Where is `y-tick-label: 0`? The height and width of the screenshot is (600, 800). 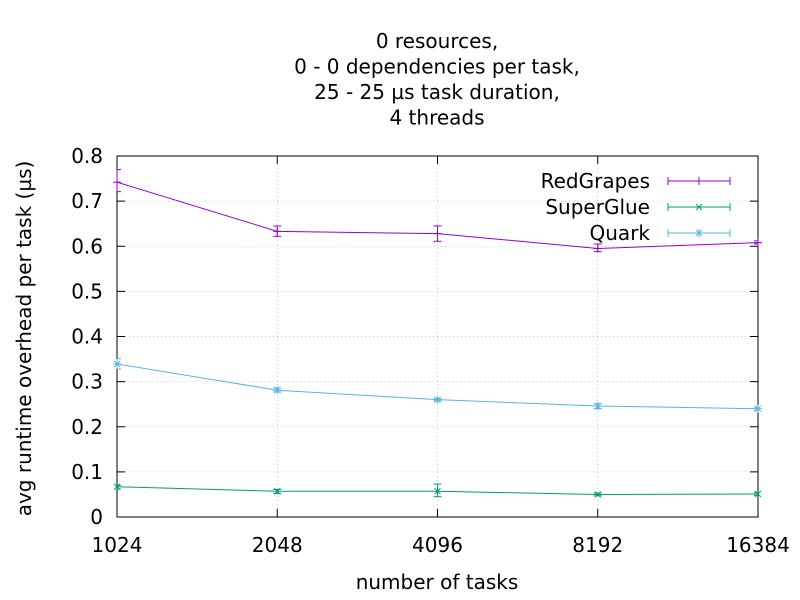 y-tick-label: 0 is located at coordinates (96, 517).